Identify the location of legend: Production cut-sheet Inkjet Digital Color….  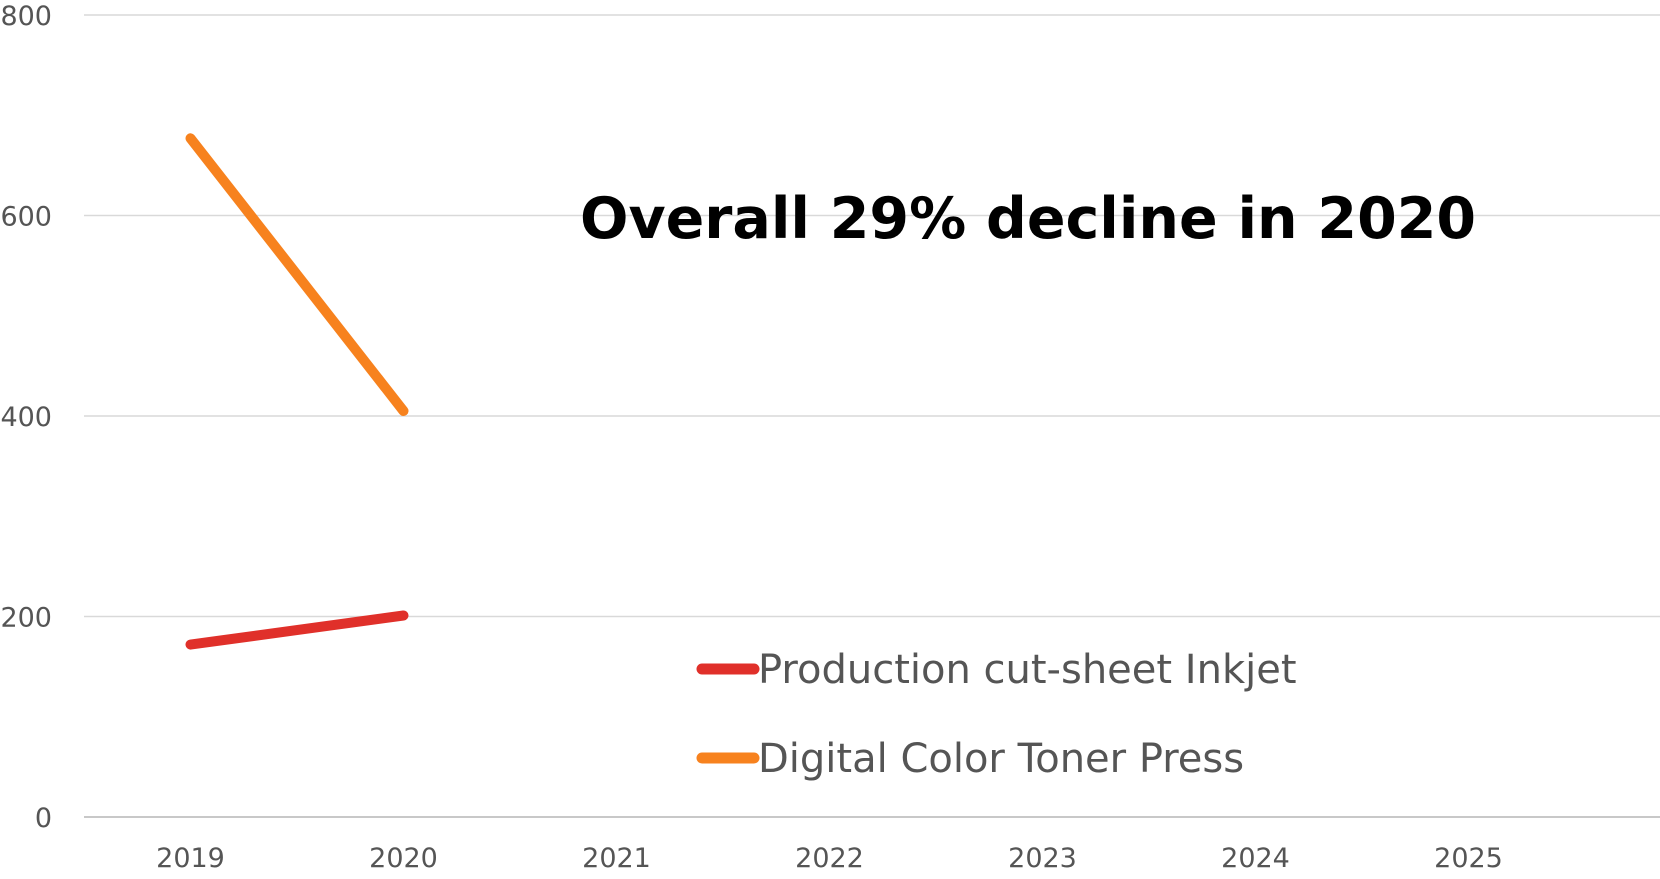
(999, 714).